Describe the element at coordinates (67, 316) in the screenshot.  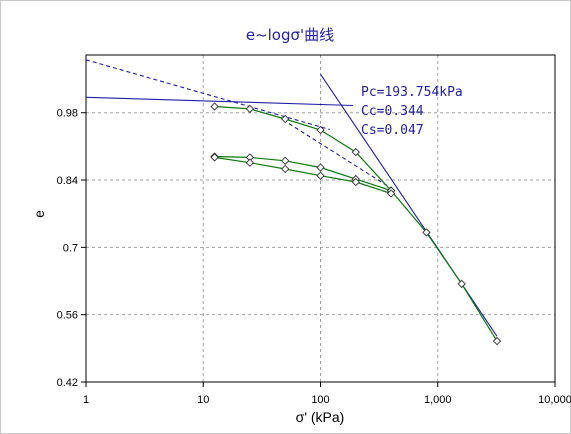
I see `y-tick-label: 0.56` at that location.